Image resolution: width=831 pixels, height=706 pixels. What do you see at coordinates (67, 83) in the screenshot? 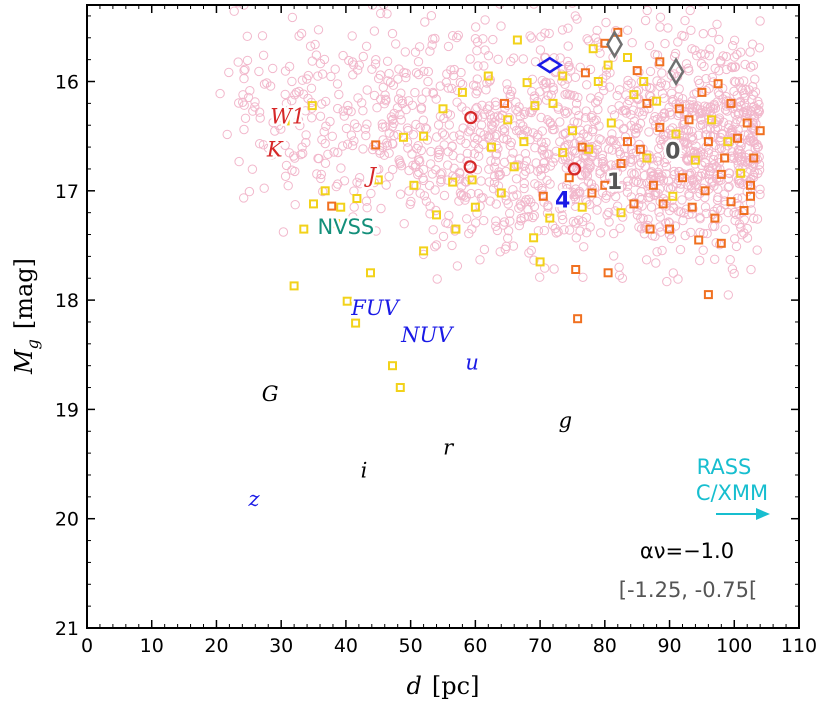
I see `y-tick-label: 16` at bounding box center [67, 83].